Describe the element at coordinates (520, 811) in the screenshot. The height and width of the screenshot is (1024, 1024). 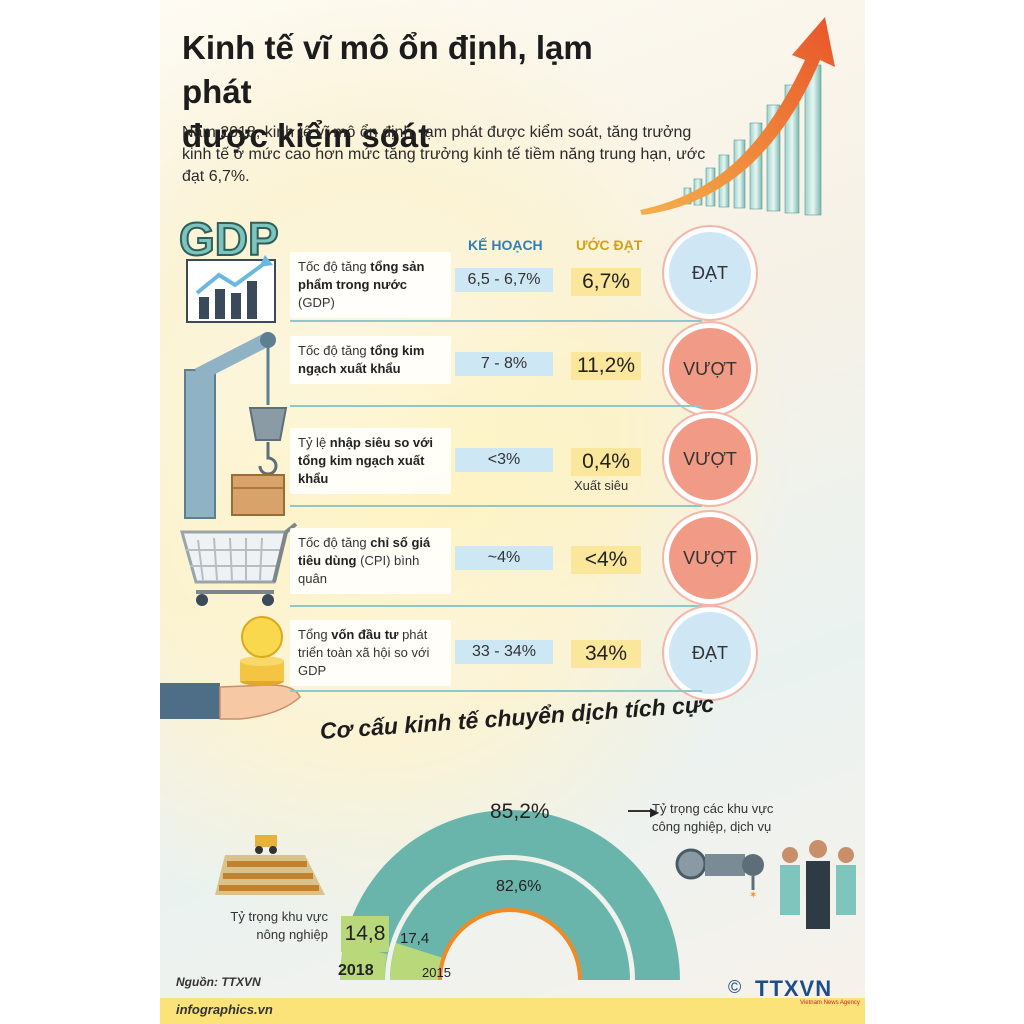
I see `outer-value-label: 85,2%` at that location.